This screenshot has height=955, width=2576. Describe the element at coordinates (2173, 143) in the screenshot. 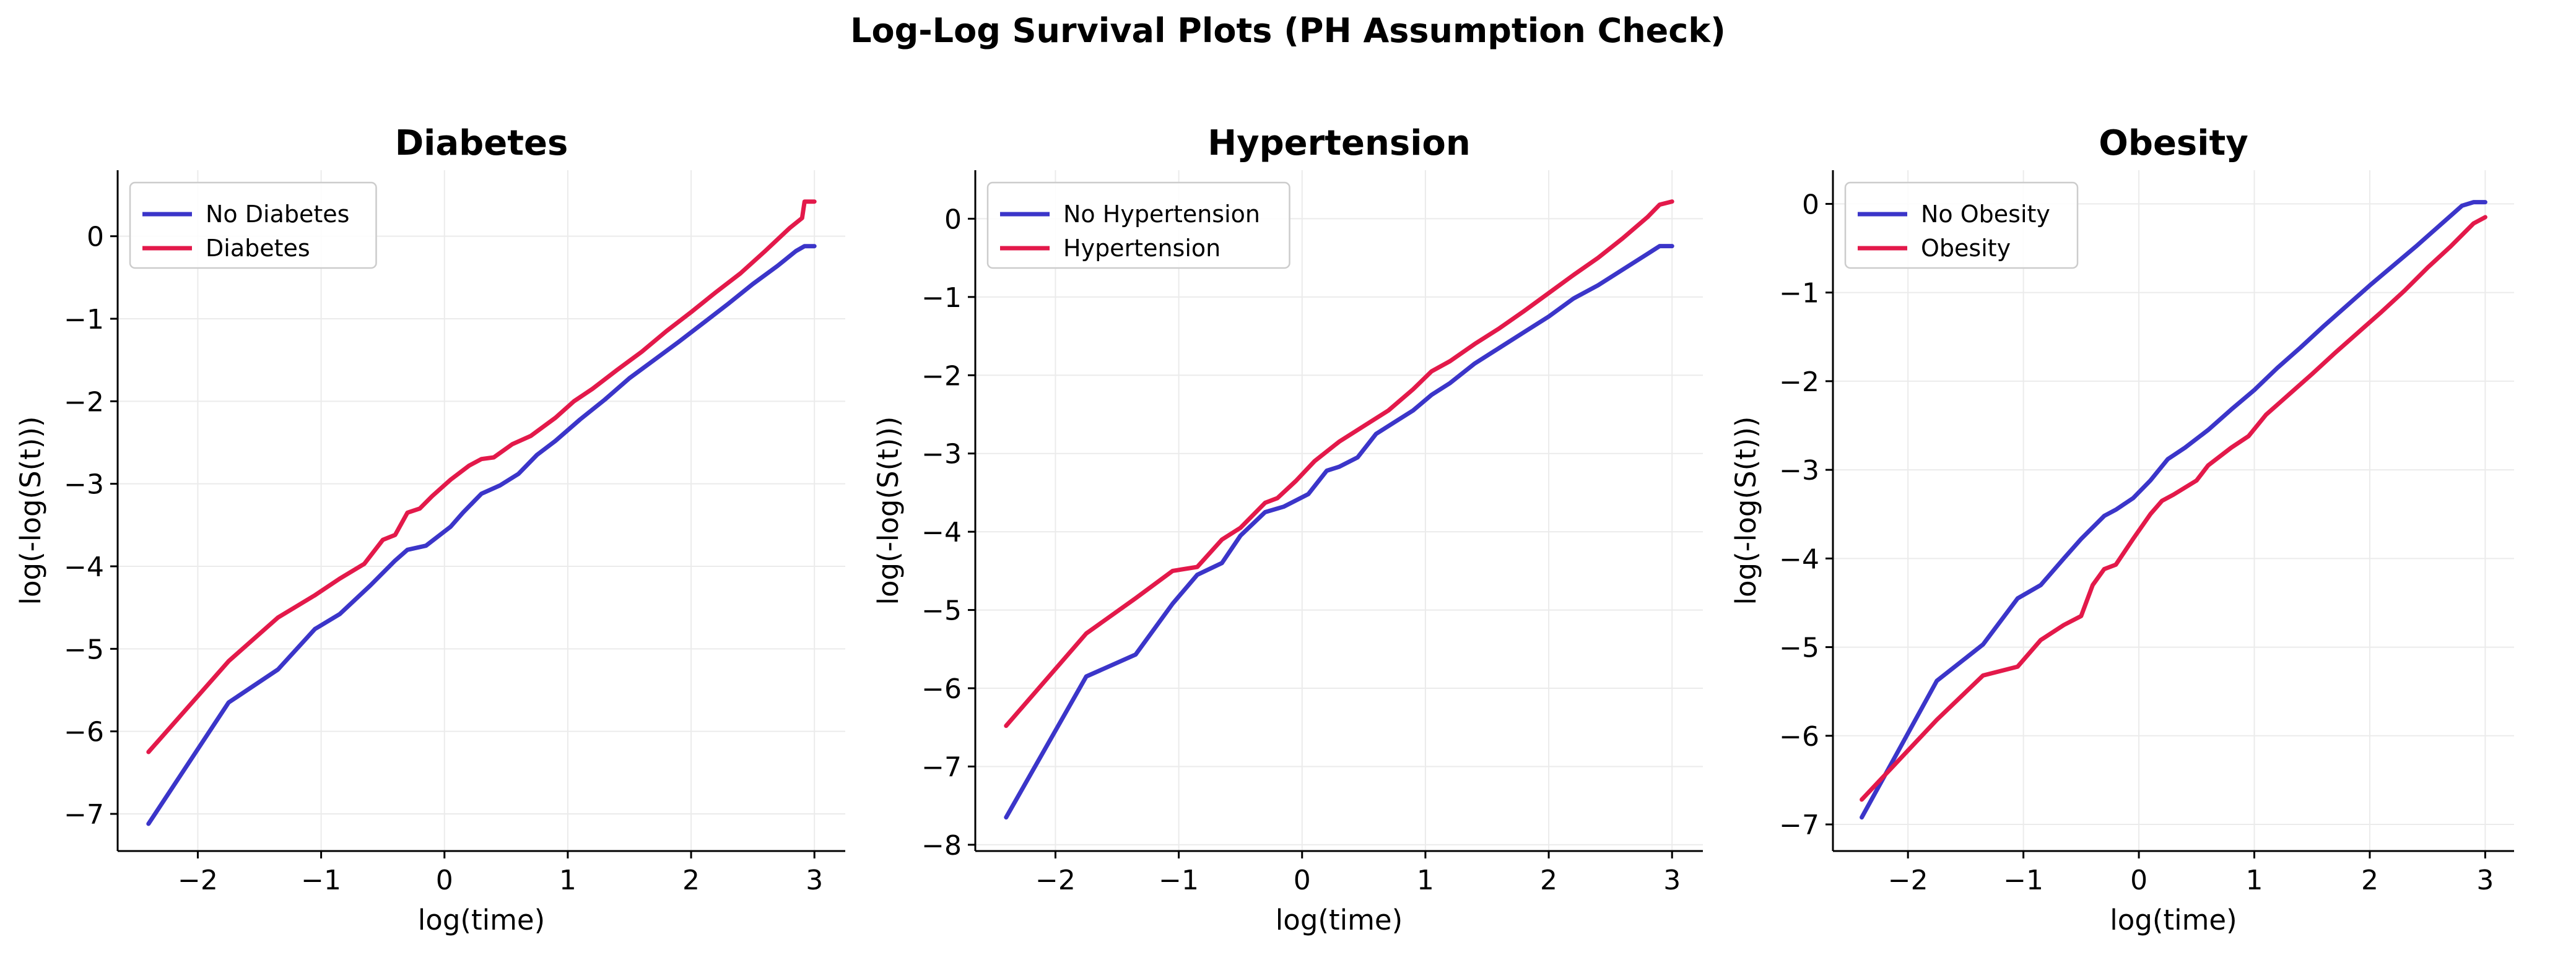

I see `chart-title: Obesity` at that location.